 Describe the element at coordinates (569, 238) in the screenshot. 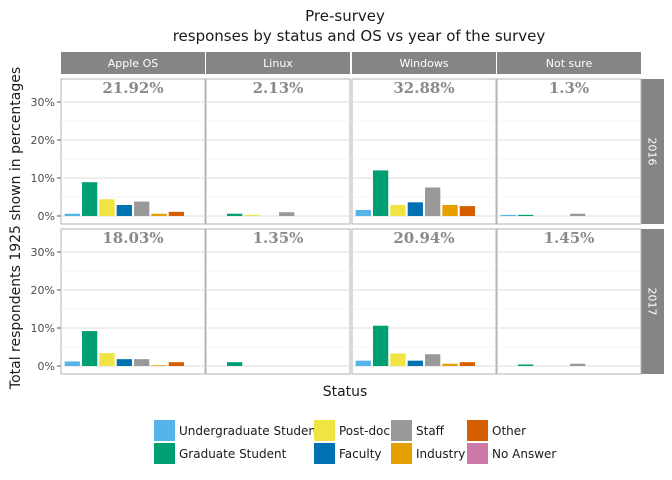

I see `panel-total-label: 1.45%` at that location.